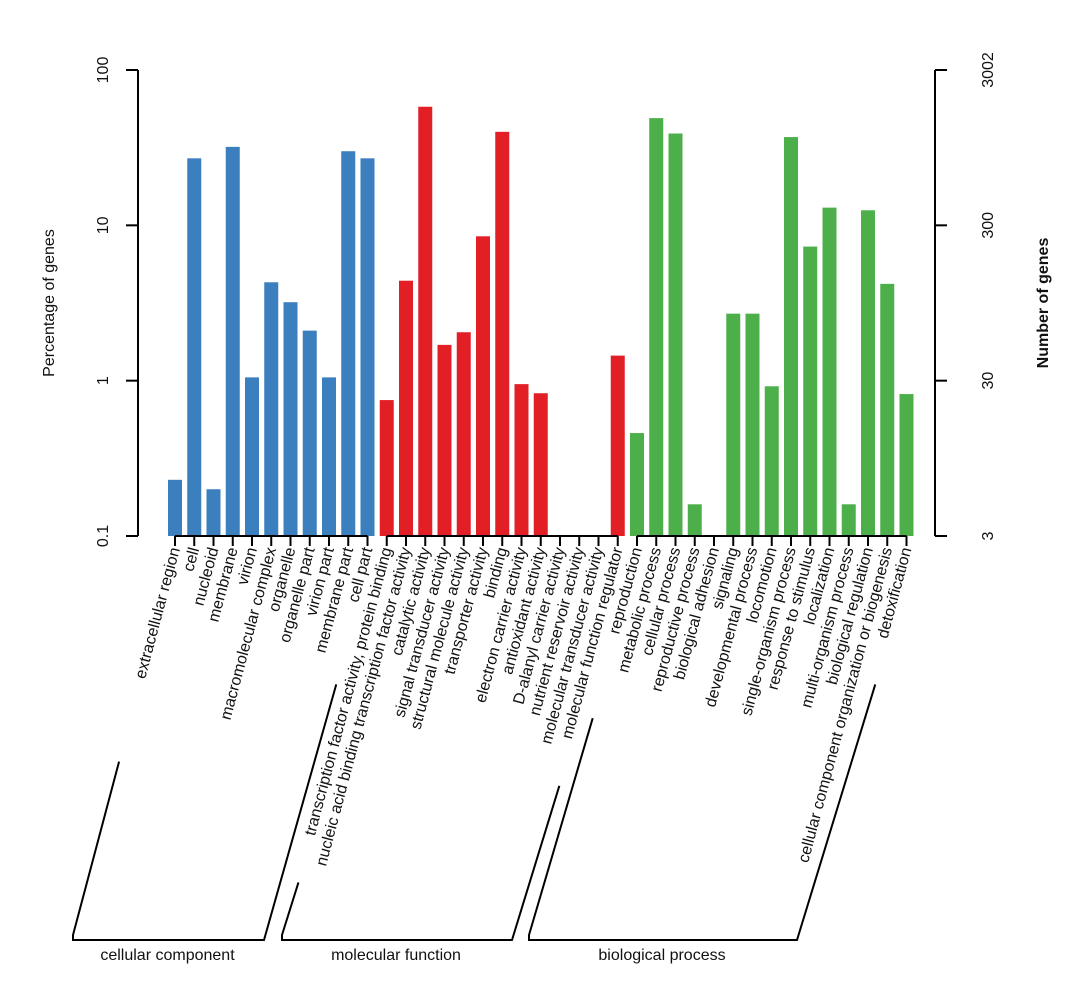  What do you see at coordinates (829, 371) in the screenshot?
I see `bar-localization` at bounding box center [829, 371].